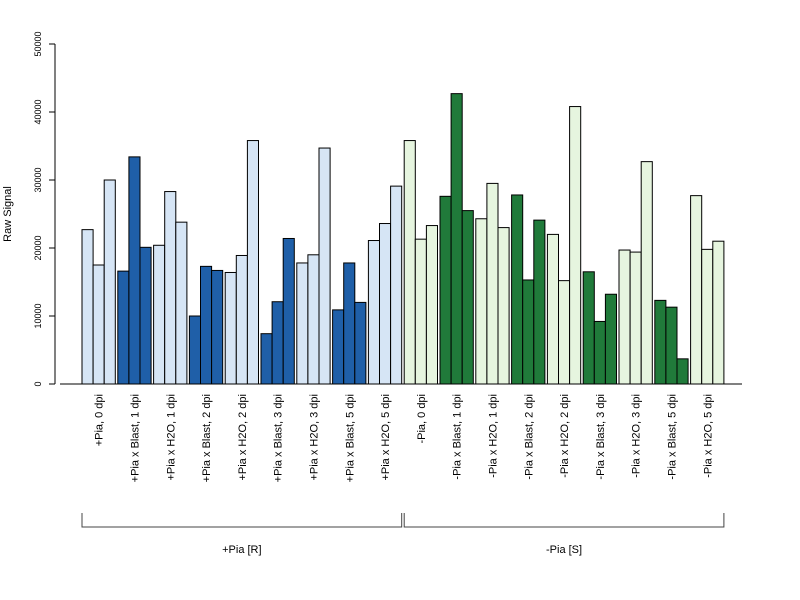 This screenshot has height=600, width=800. Describe the element at coordinates (493, 436) in the screenshot. I see `category-label: -Pia x H2O, 1 dpi` at that location.